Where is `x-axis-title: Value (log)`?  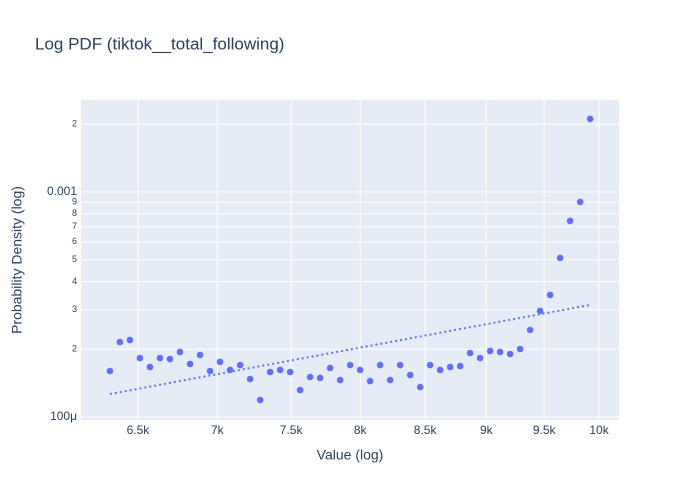 x-axis-title: Value (log) is located at coordinates (350, 455).